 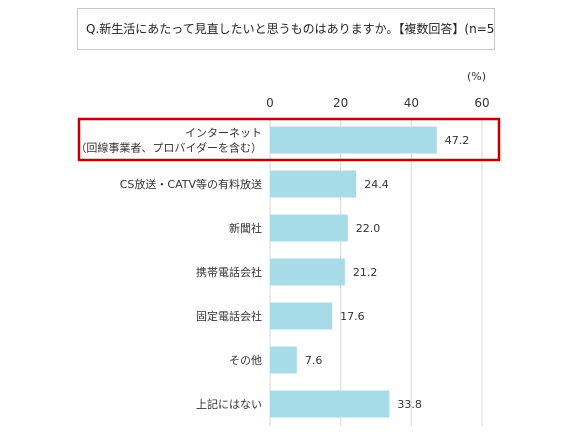 What do you see at coordinates (191, 184) in the screenshot?
I see `category-label: CS放送・CATV等の有料放送` at bounding box center [191, 184].